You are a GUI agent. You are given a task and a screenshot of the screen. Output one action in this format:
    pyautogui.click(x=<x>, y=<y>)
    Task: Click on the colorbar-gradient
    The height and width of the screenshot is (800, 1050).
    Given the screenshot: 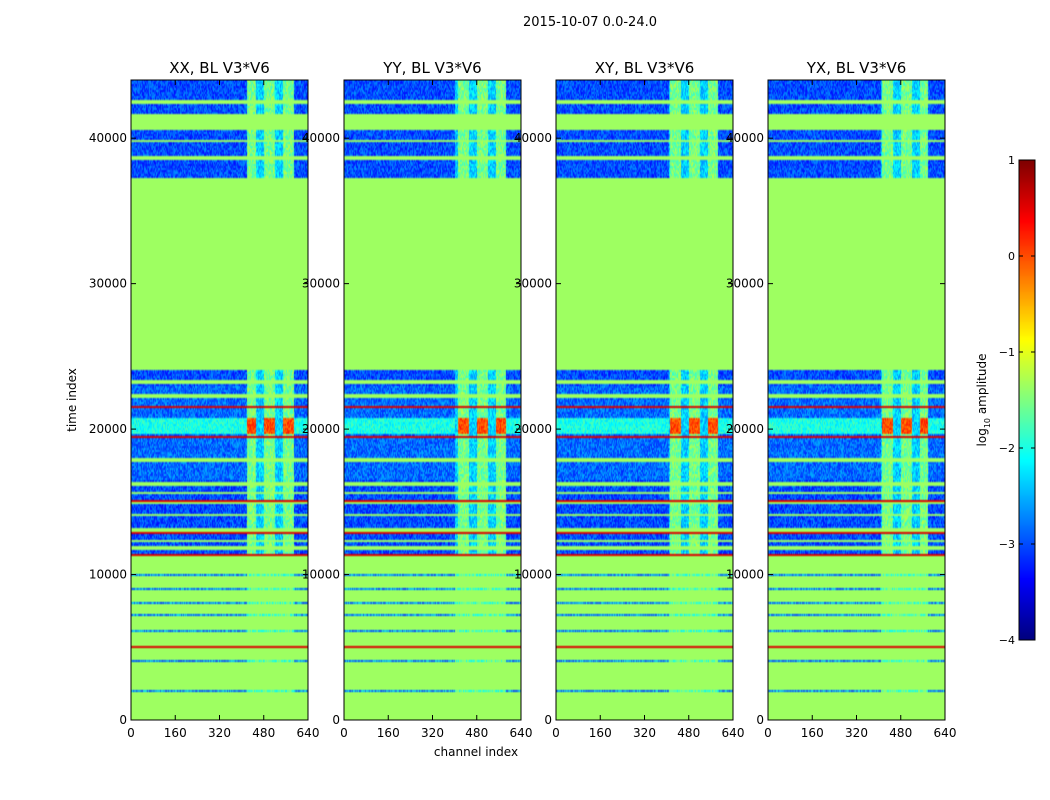 What is the action you would take?
    pyautogui.click(x=1027, y=400)
    